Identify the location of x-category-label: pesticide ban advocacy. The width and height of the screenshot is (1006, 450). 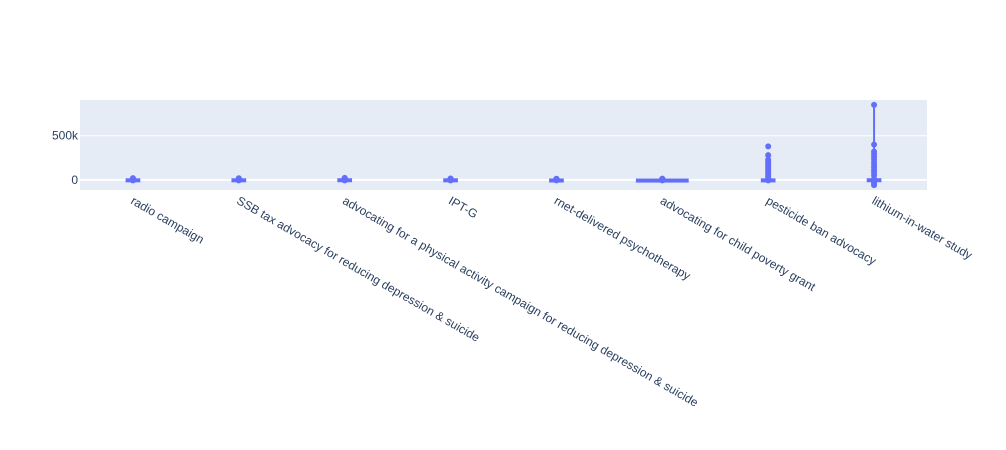
(821, 230).